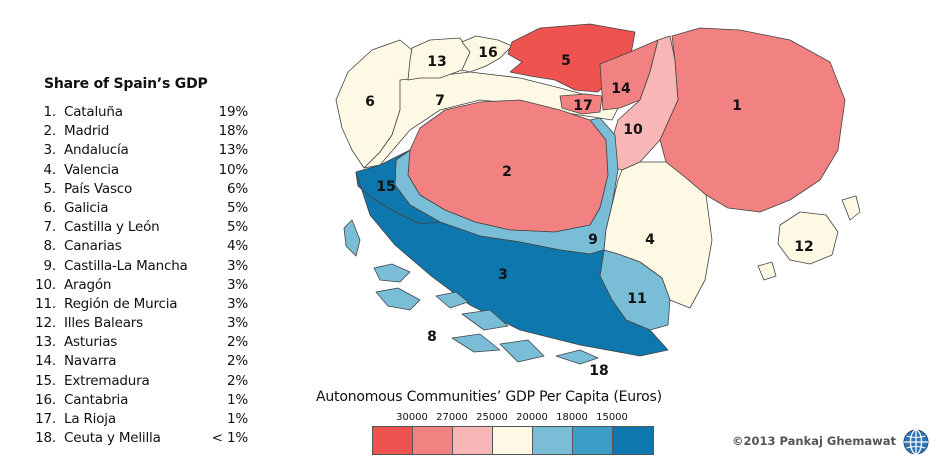 The image size is (940, 470). I want to click on legend-tick: 15000, so click(612, 417).